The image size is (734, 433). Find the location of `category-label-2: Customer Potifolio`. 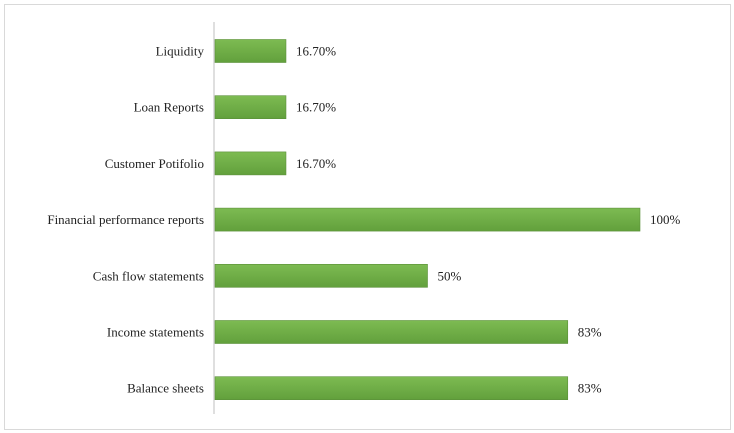

category-label-2: Customer Potifolio is located at coordinates (154, 163).